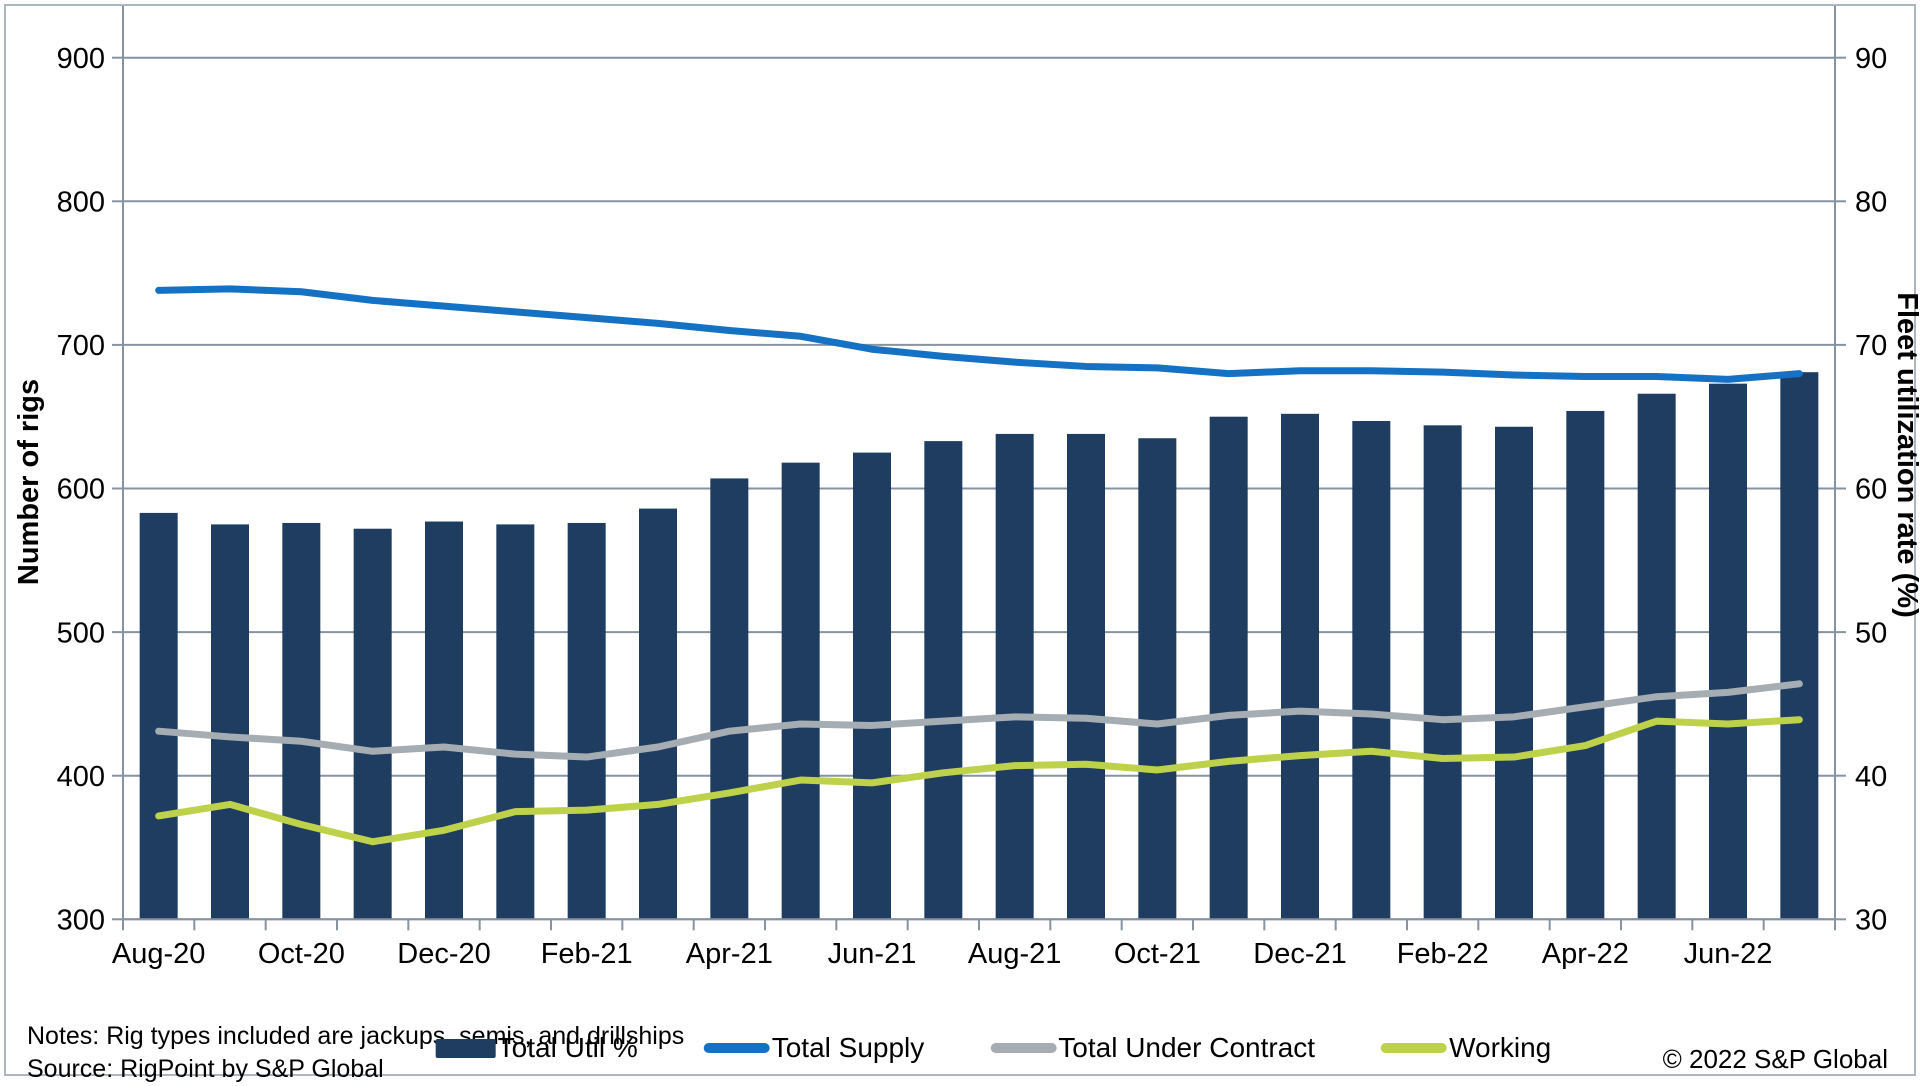 The height and width of the screenshot is (1086, 1920). Describe the element at coordinates (159, 954) in the screenshot. I see `x-label-Aug-20: Aug-20` at that location.